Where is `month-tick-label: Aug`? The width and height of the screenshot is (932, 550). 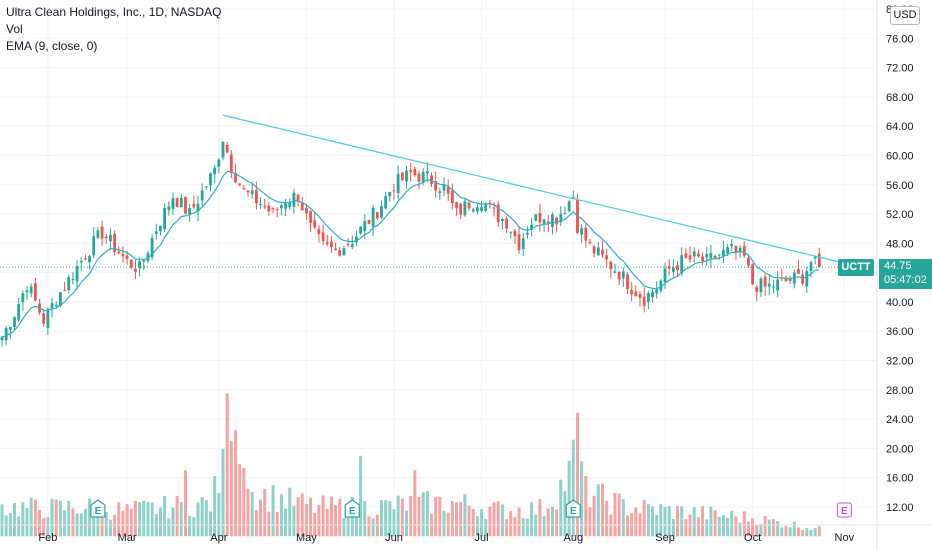
month-tick-label: Aug is located at coordinates (574, 538).